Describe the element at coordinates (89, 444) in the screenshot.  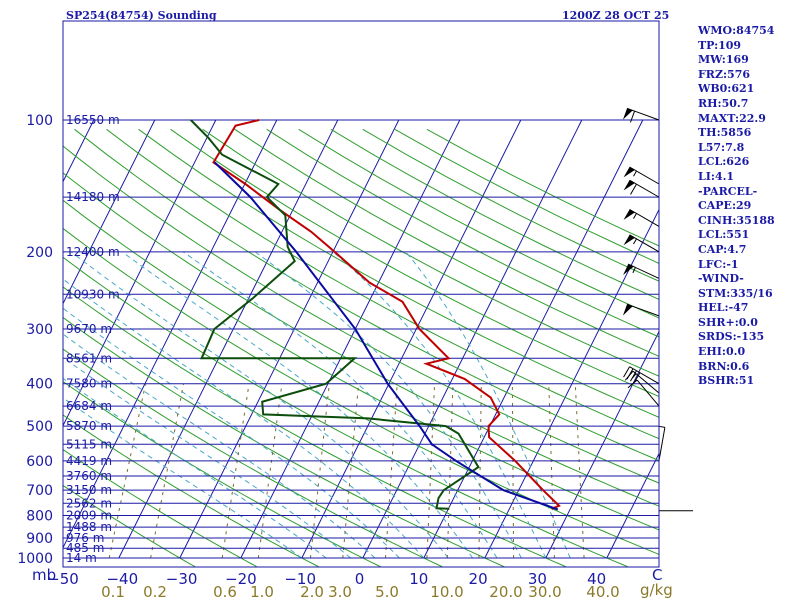
I see `height-label: 5115 m` at that location.